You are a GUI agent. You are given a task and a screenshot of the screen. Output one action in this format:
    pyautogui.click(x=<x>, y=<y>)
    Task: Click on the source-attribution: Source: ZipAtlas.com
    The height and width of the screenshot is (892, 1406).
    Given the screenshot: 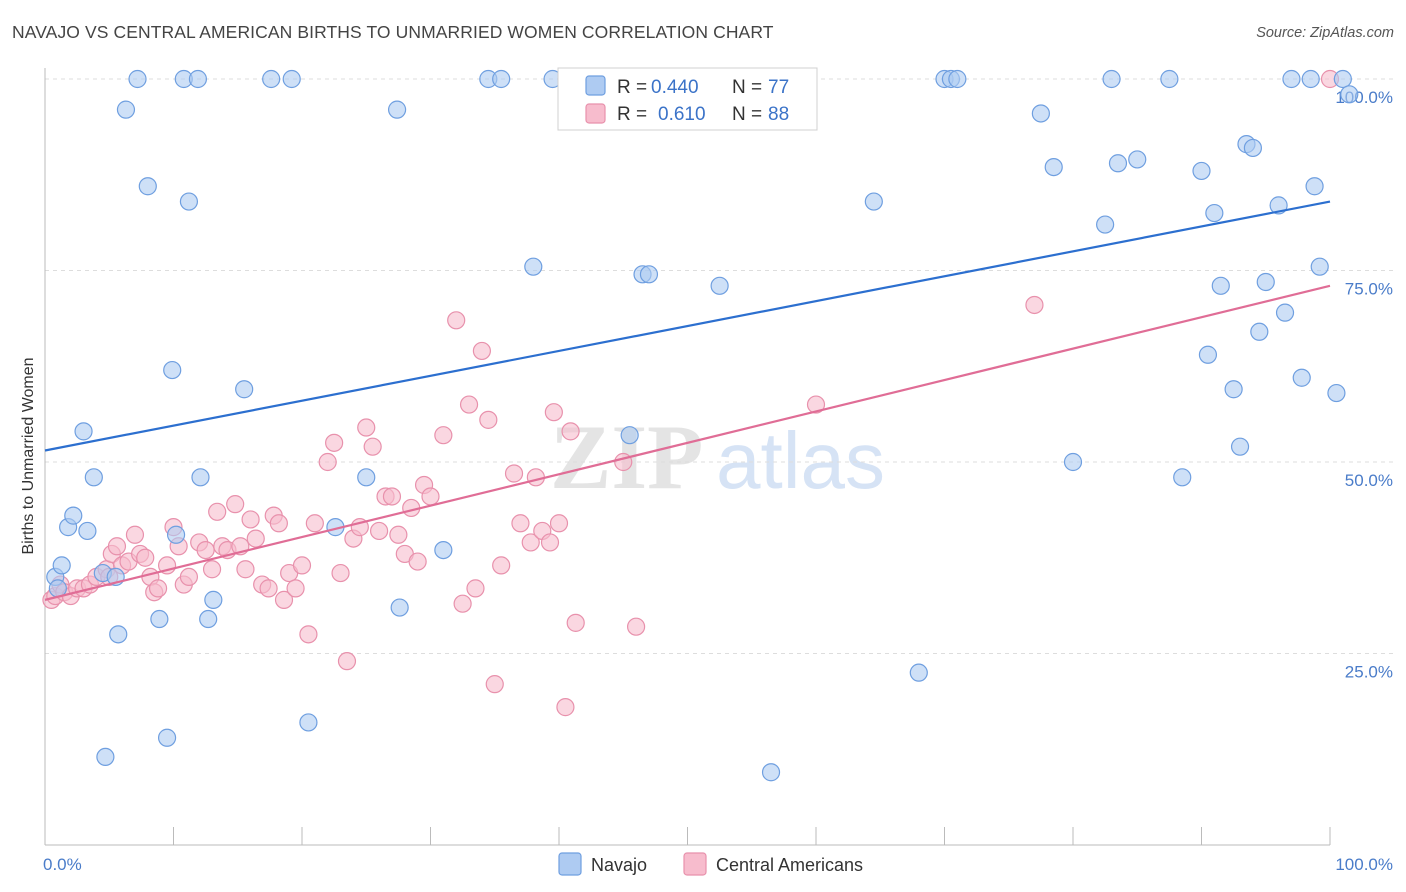 What is the action you would take?
    pyautogui.click(x=1325, y=33)
    